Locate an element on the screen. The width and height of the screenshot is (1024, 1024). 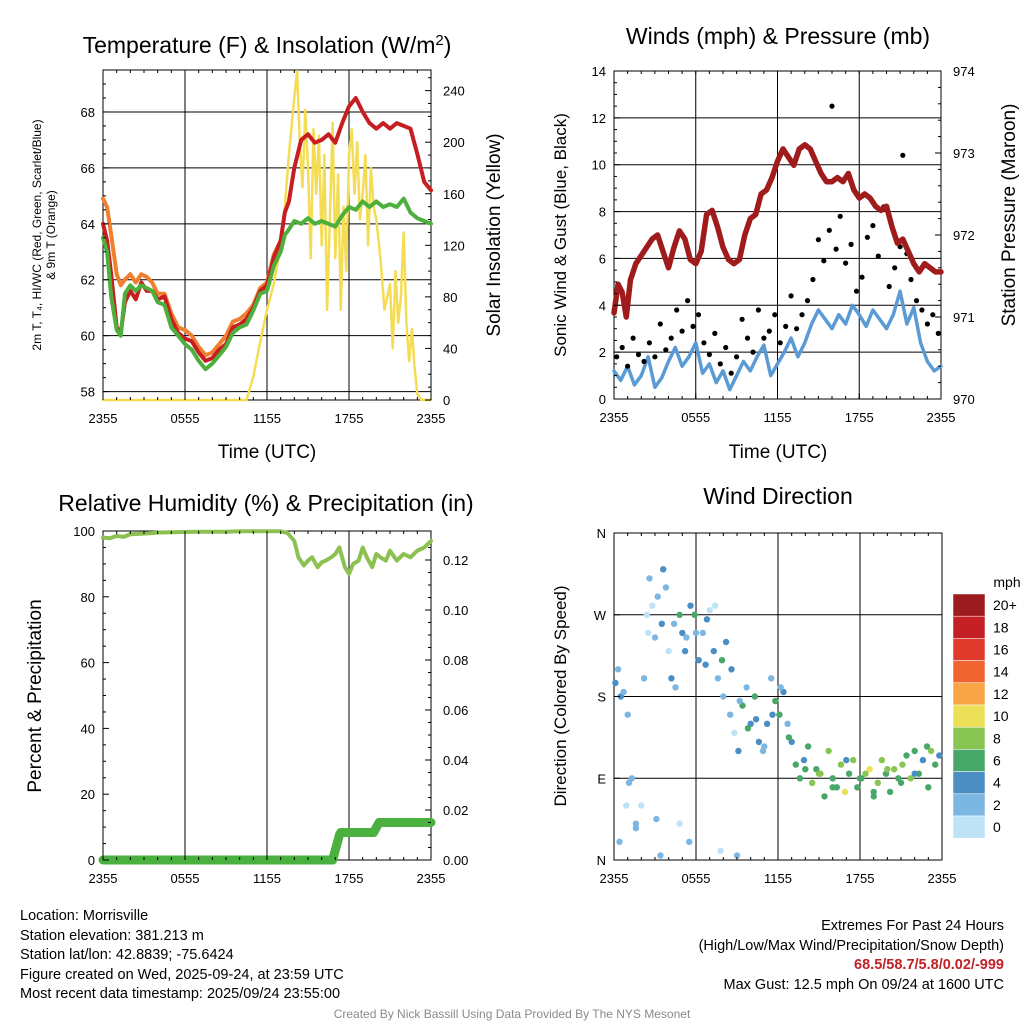
direction-ticks: 2355 0555 1155 1755 2355 N E S W N is located at coordinates (775, 706).